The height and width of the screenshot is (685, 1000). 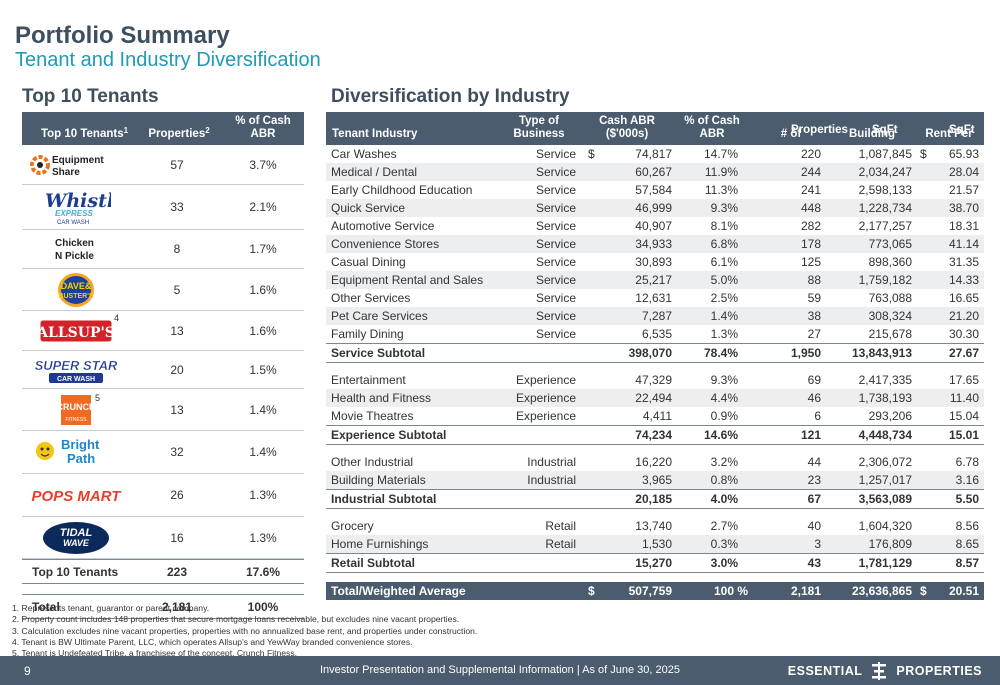 I want to click on subtotal-abr: 17.6%, so click(x=263, y=572).